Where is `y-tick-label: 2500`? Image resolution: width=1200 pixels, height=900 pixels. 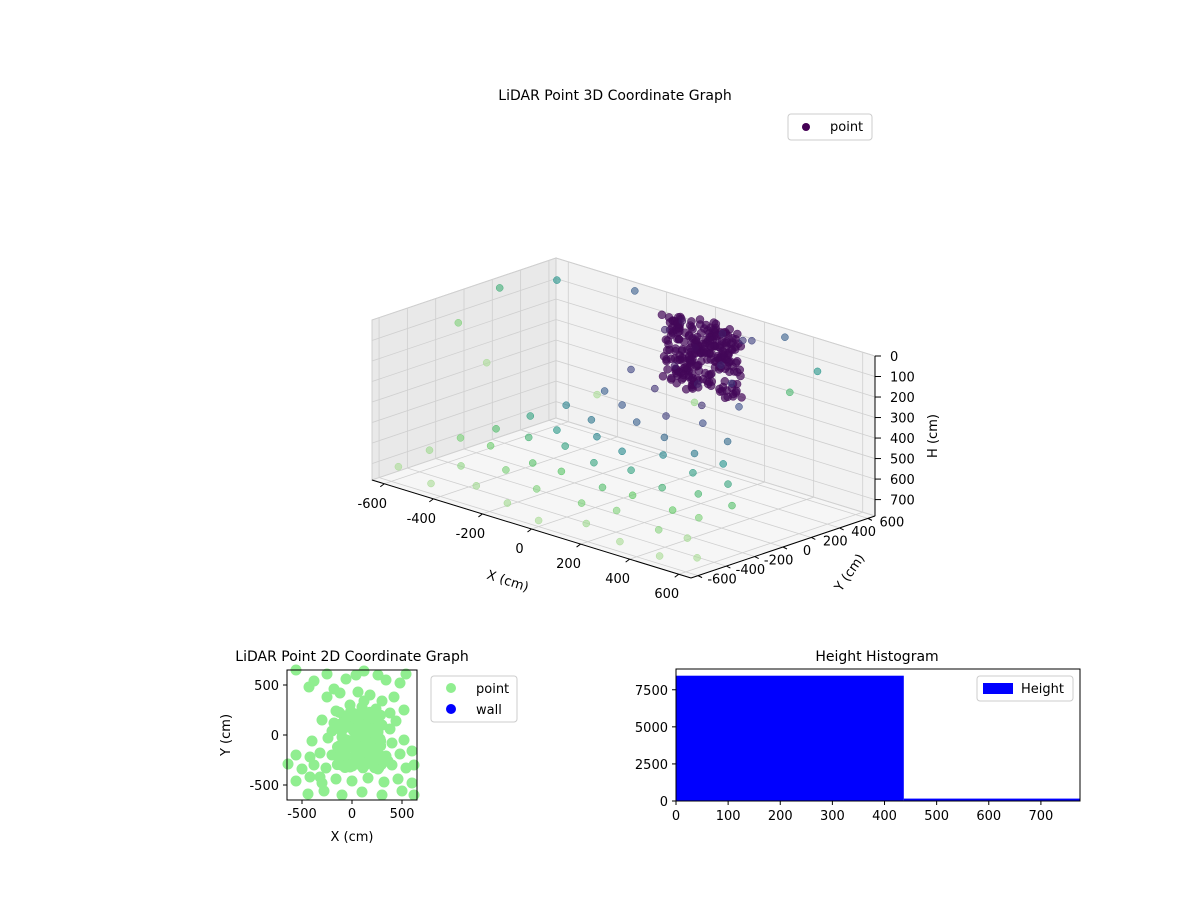
y-tick-label: 2500 is located at coordinates (651, 765).